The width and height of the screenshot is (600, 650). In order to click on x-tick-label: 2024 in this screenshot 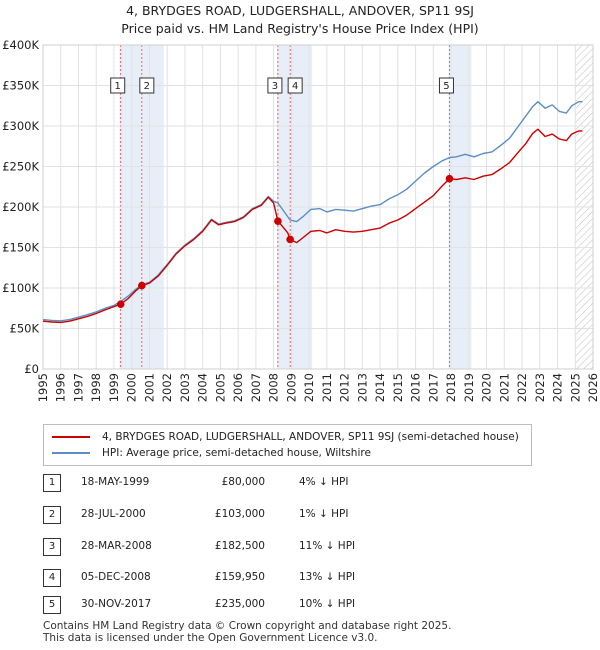, I will do `click(558, 387)`.